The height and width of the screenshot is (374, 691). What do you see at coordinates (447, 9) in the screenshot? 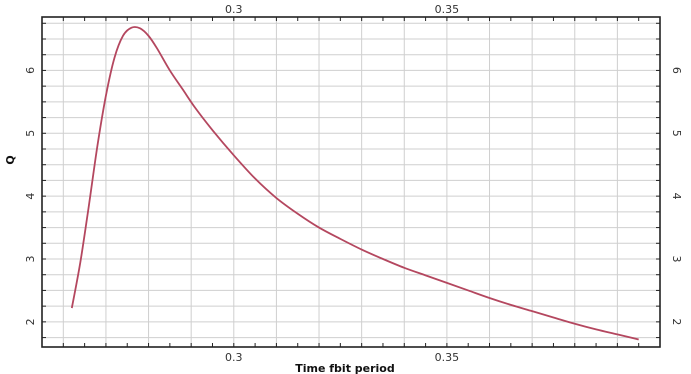
I see `x-tick-label-top: 0.35` at bounding box center [447, 9].